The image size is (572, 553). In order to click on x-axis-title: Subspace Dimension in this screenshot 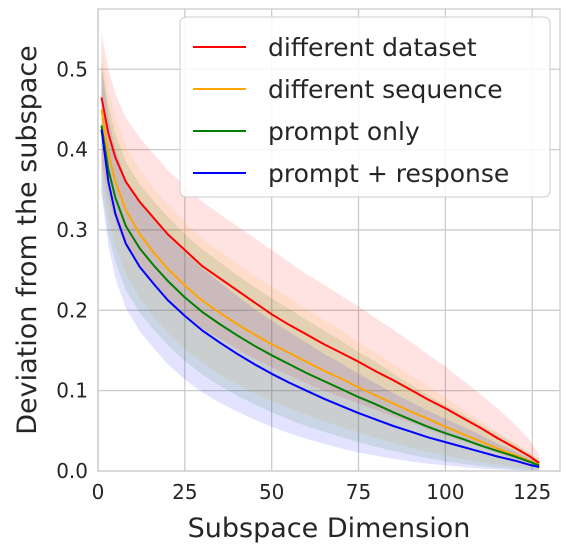, I will do `click(329, 528)`.